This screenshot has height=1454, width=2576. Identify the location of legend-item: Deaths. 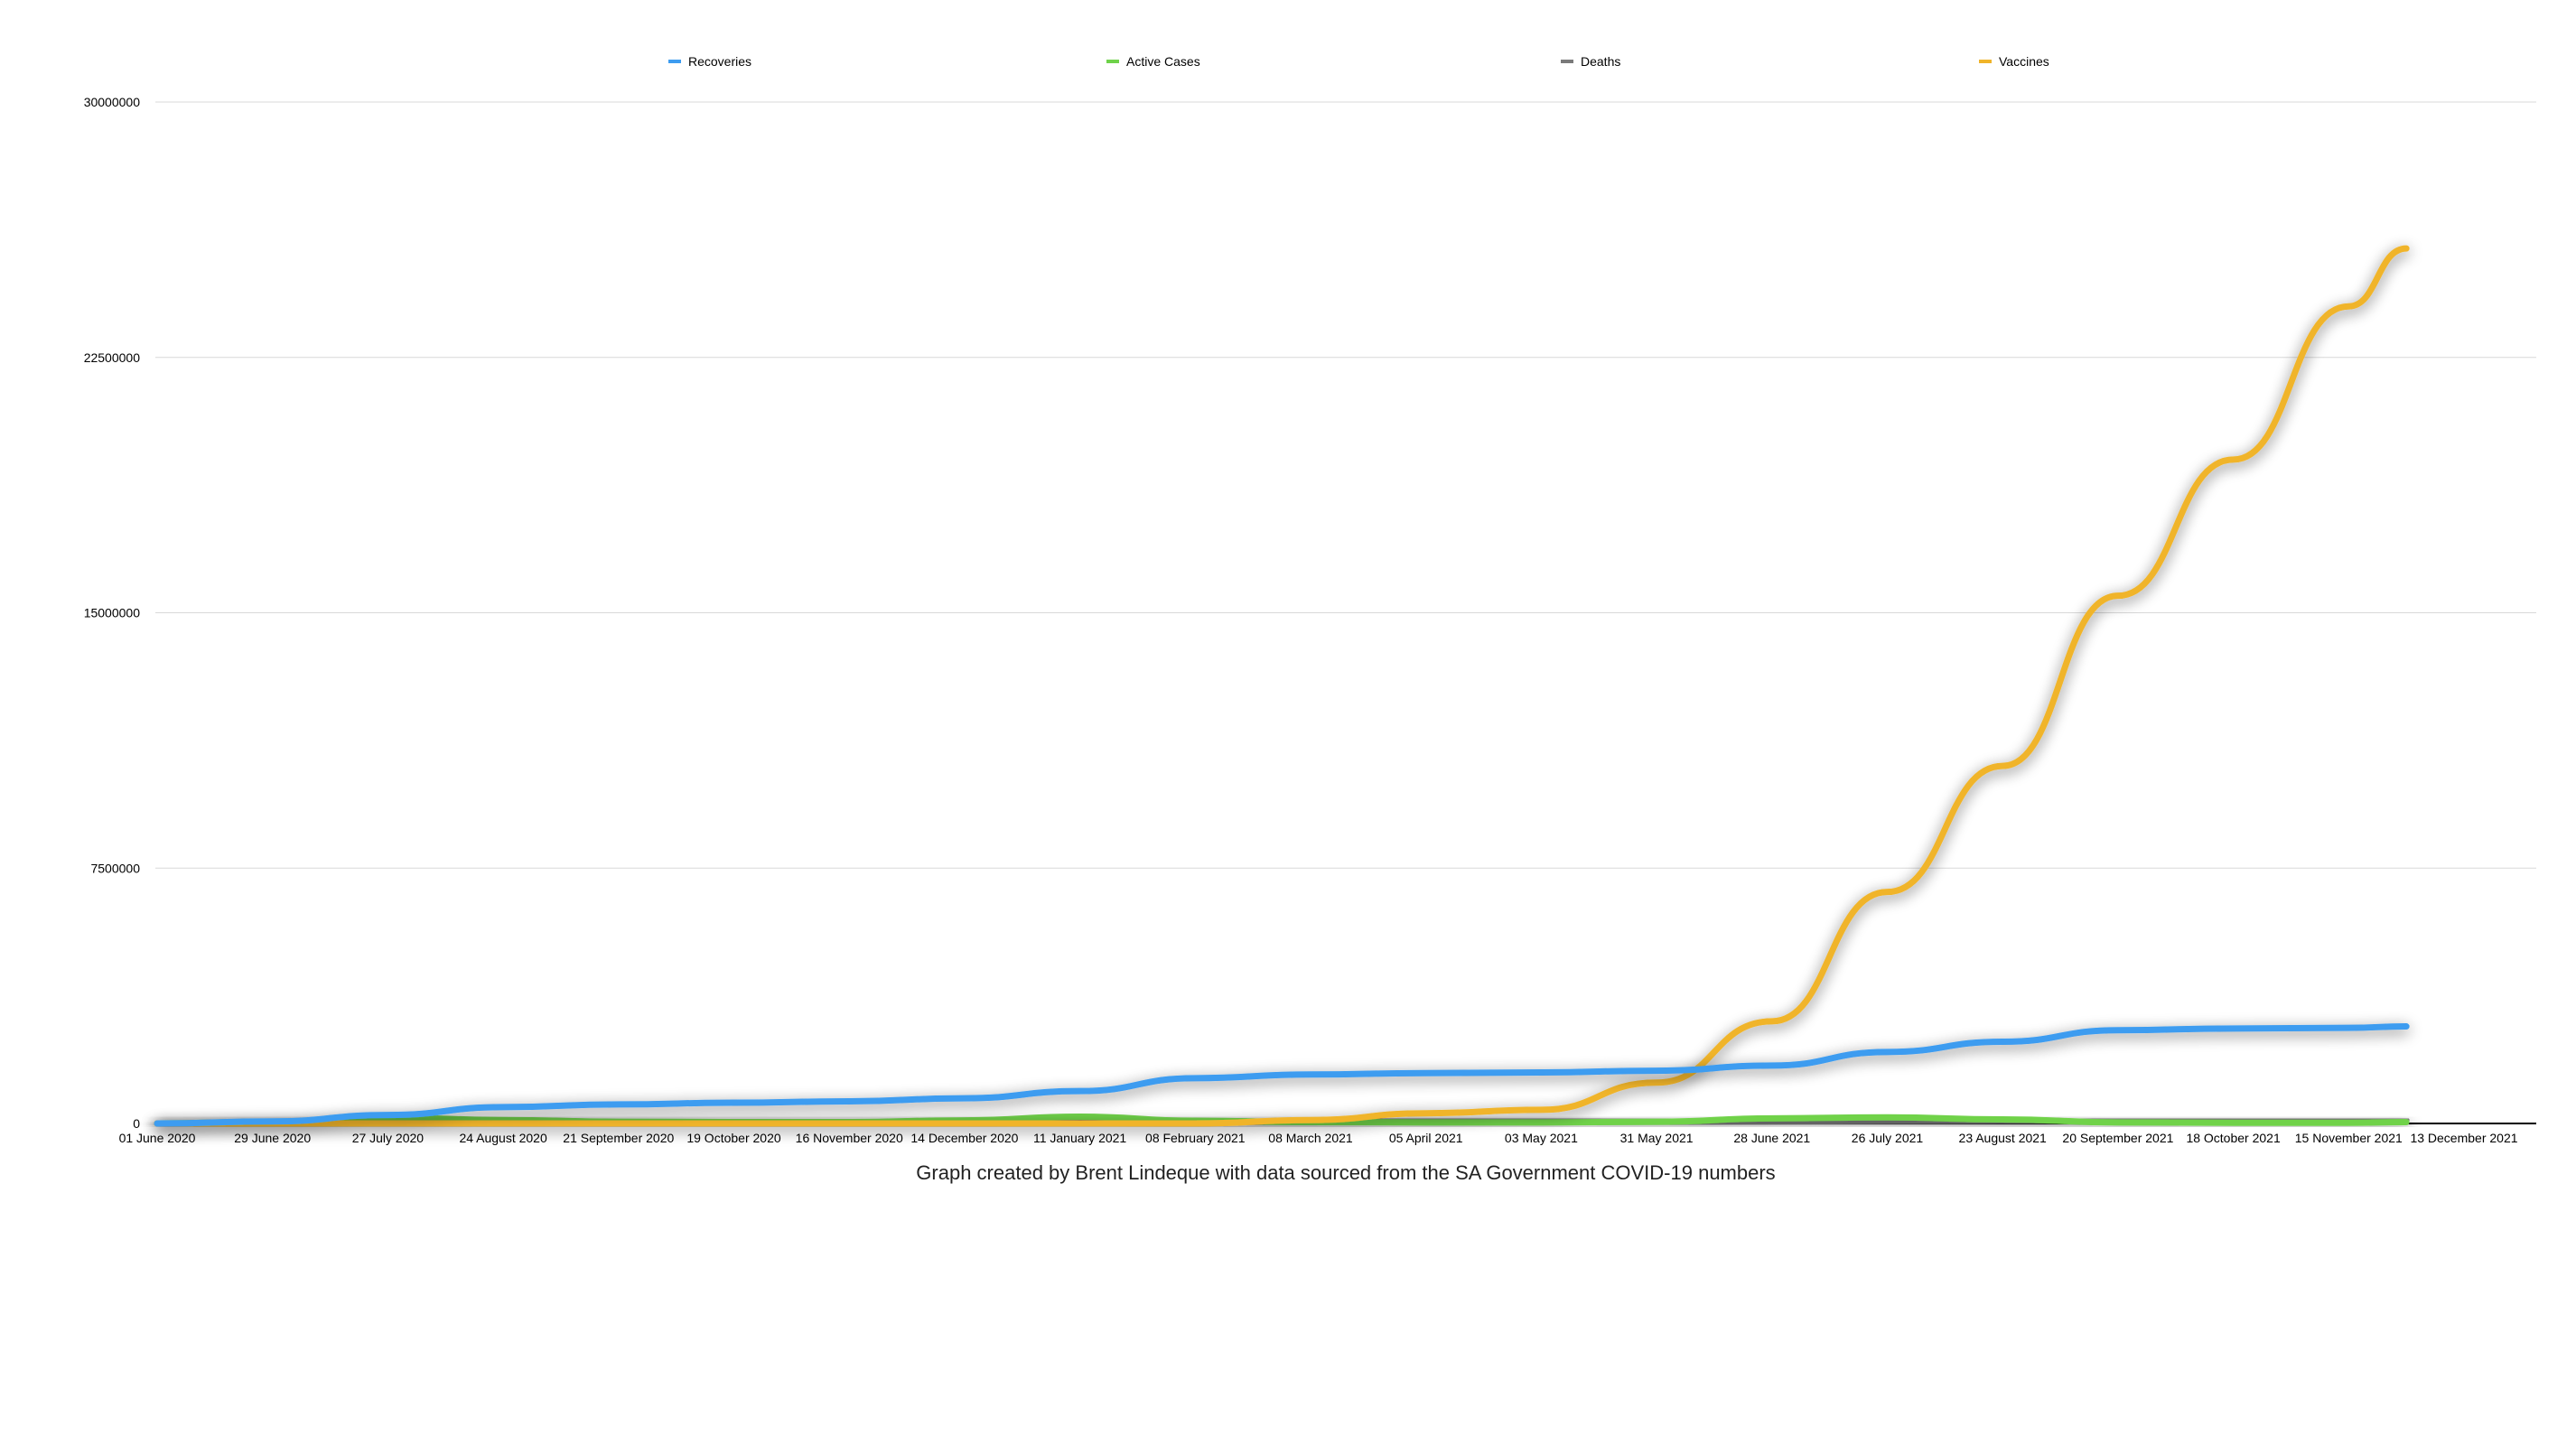
(1590, 61).